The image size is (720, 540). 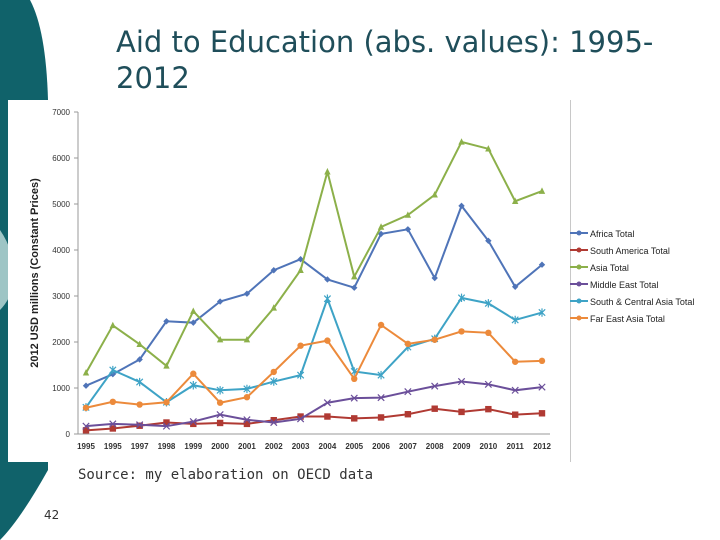 I want to click on y-tick-label: 2000, so click(x=61, y=342).